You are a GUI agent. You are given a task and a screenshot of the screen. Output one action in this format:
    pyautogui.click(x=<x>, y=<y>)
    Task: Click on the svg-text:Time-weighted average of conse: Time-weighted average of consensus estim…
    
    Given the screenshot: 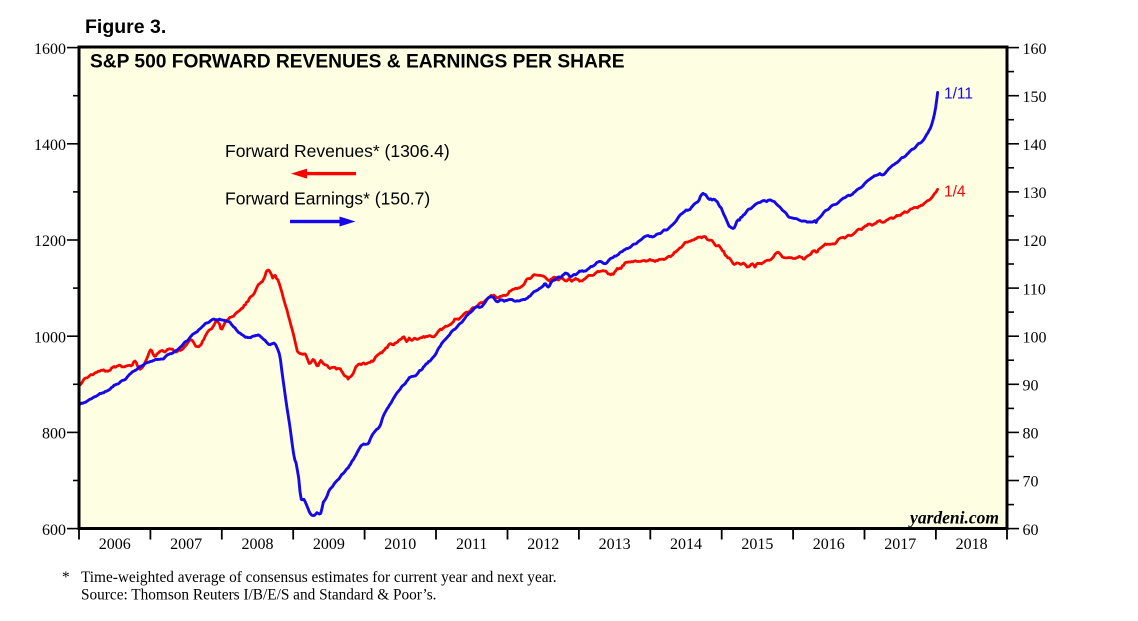 What is the action you would take?
    pyautogui.click(x=319, y=577)
    